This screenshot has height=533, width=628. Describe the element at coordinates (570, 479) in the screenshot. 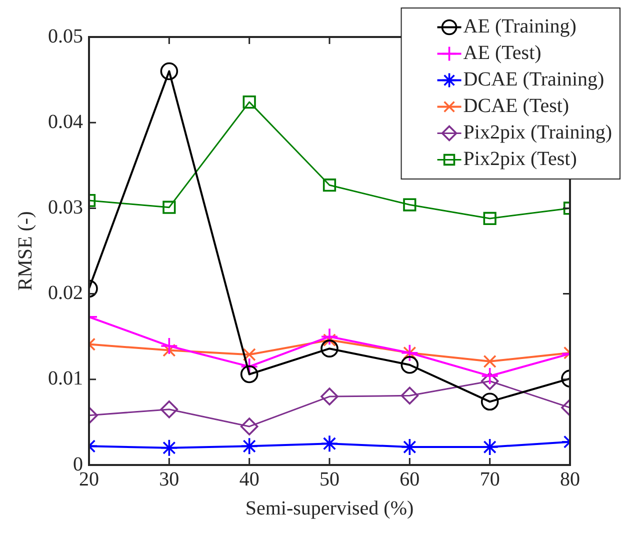

I see `x-tick-label: 80` at that location.